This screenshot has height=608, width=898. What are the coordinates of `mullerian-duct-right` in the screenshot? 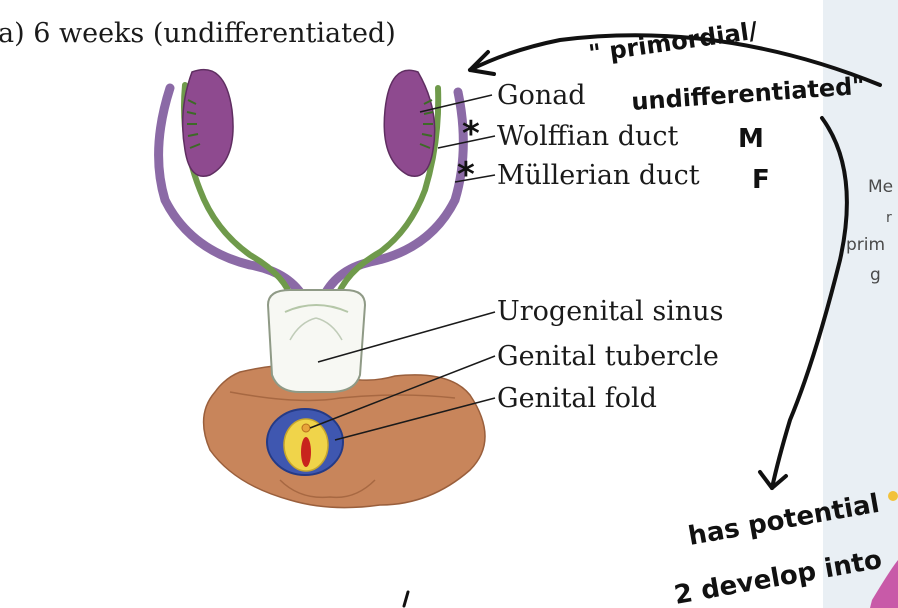 It's located at (392, 196).